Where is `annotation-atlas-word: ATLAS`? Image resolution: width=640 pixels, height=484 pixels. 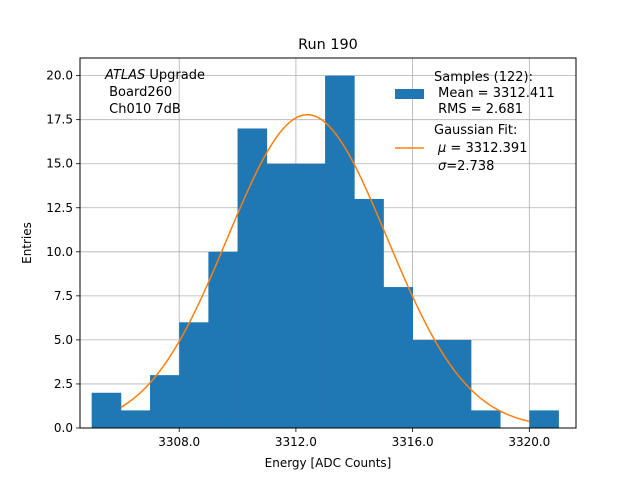
annotation-atlas-word: ATLAS is located at coordinates (124, 75).